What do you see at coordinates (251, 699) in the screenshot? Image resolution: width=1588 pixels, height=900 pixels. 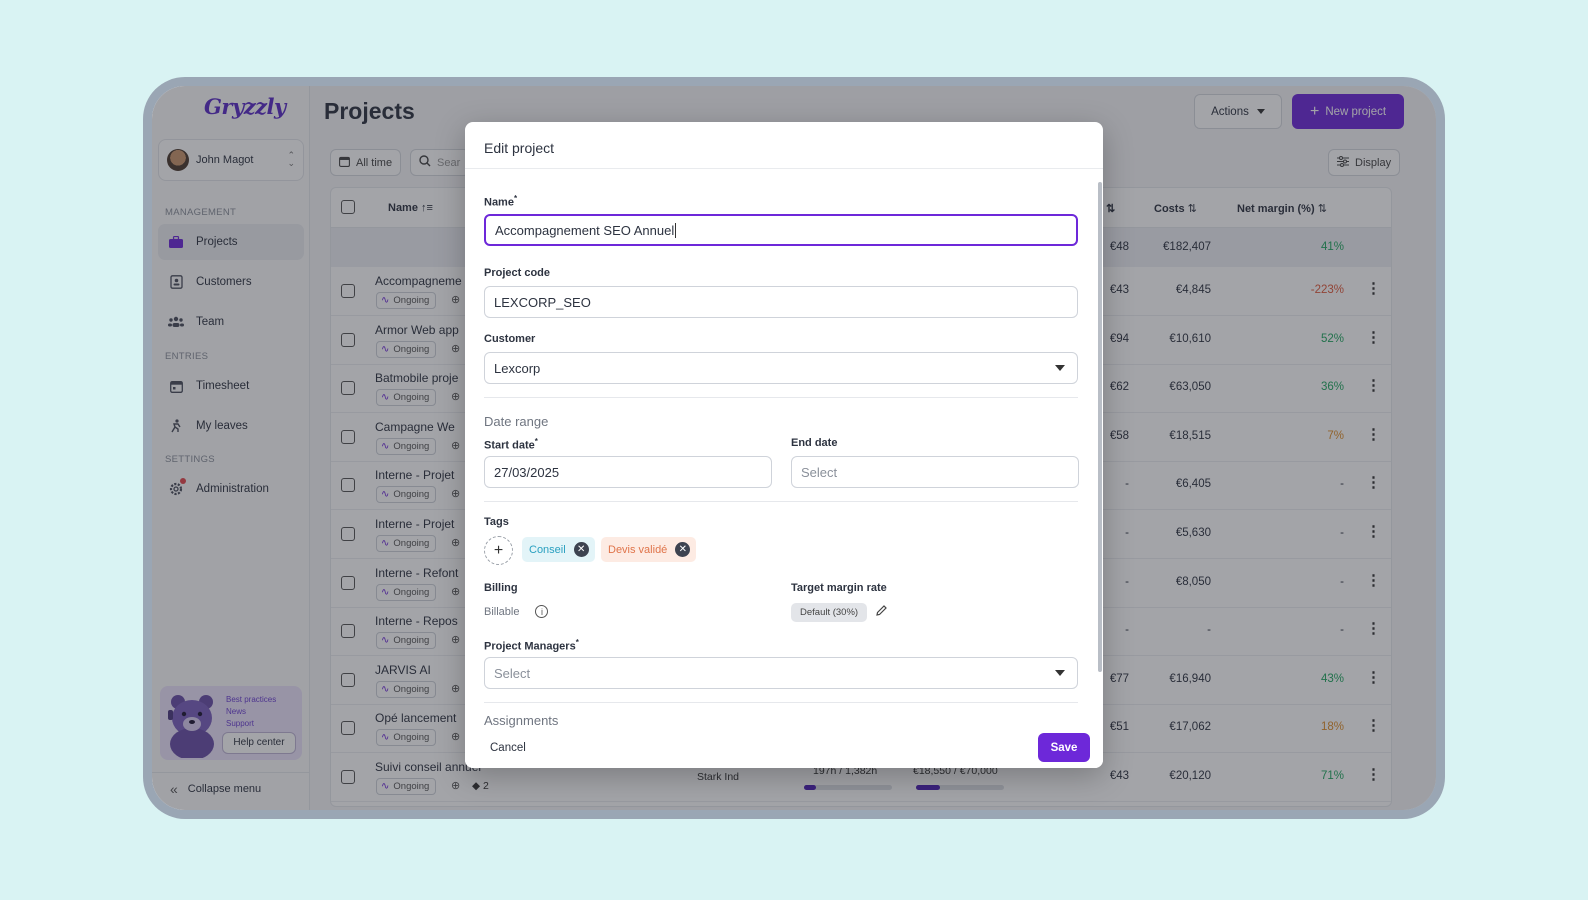 I see `help-link-best-practices: Best practices` at bounding box center [251, 699].